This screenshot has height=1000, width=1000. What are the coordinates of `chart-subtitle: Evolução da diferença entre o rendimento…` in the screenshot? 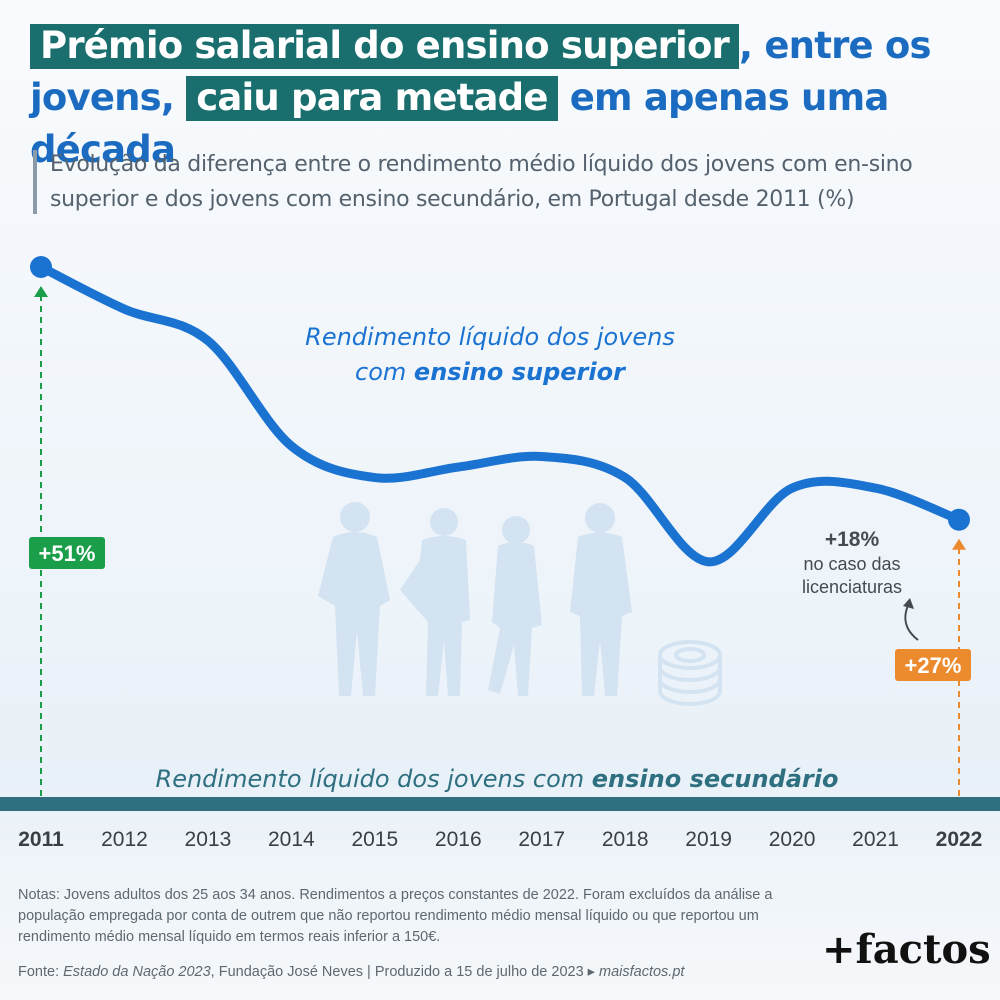 It's located at (481, 182).